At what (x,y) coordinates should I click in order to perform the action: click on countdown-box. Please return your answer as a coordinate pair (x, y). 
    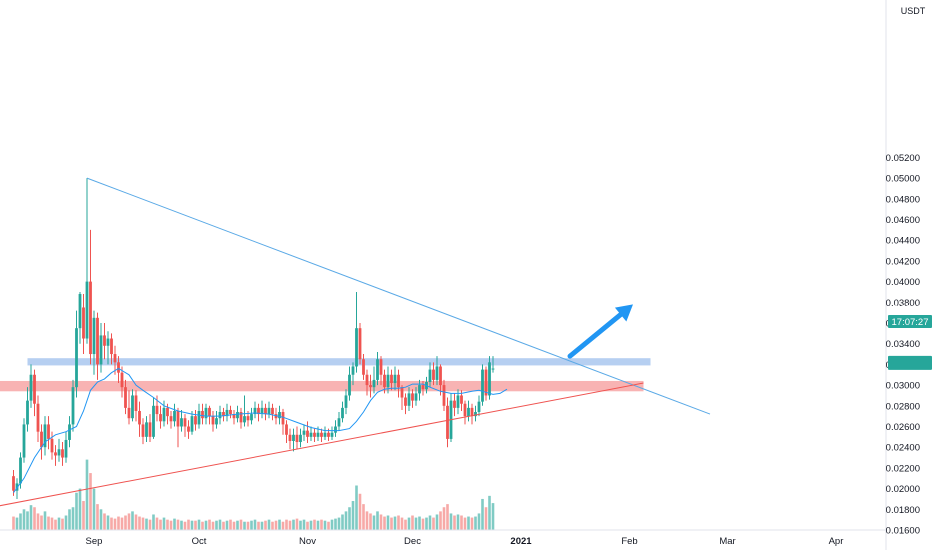
    Looking at the image, I should click on (910, 321).